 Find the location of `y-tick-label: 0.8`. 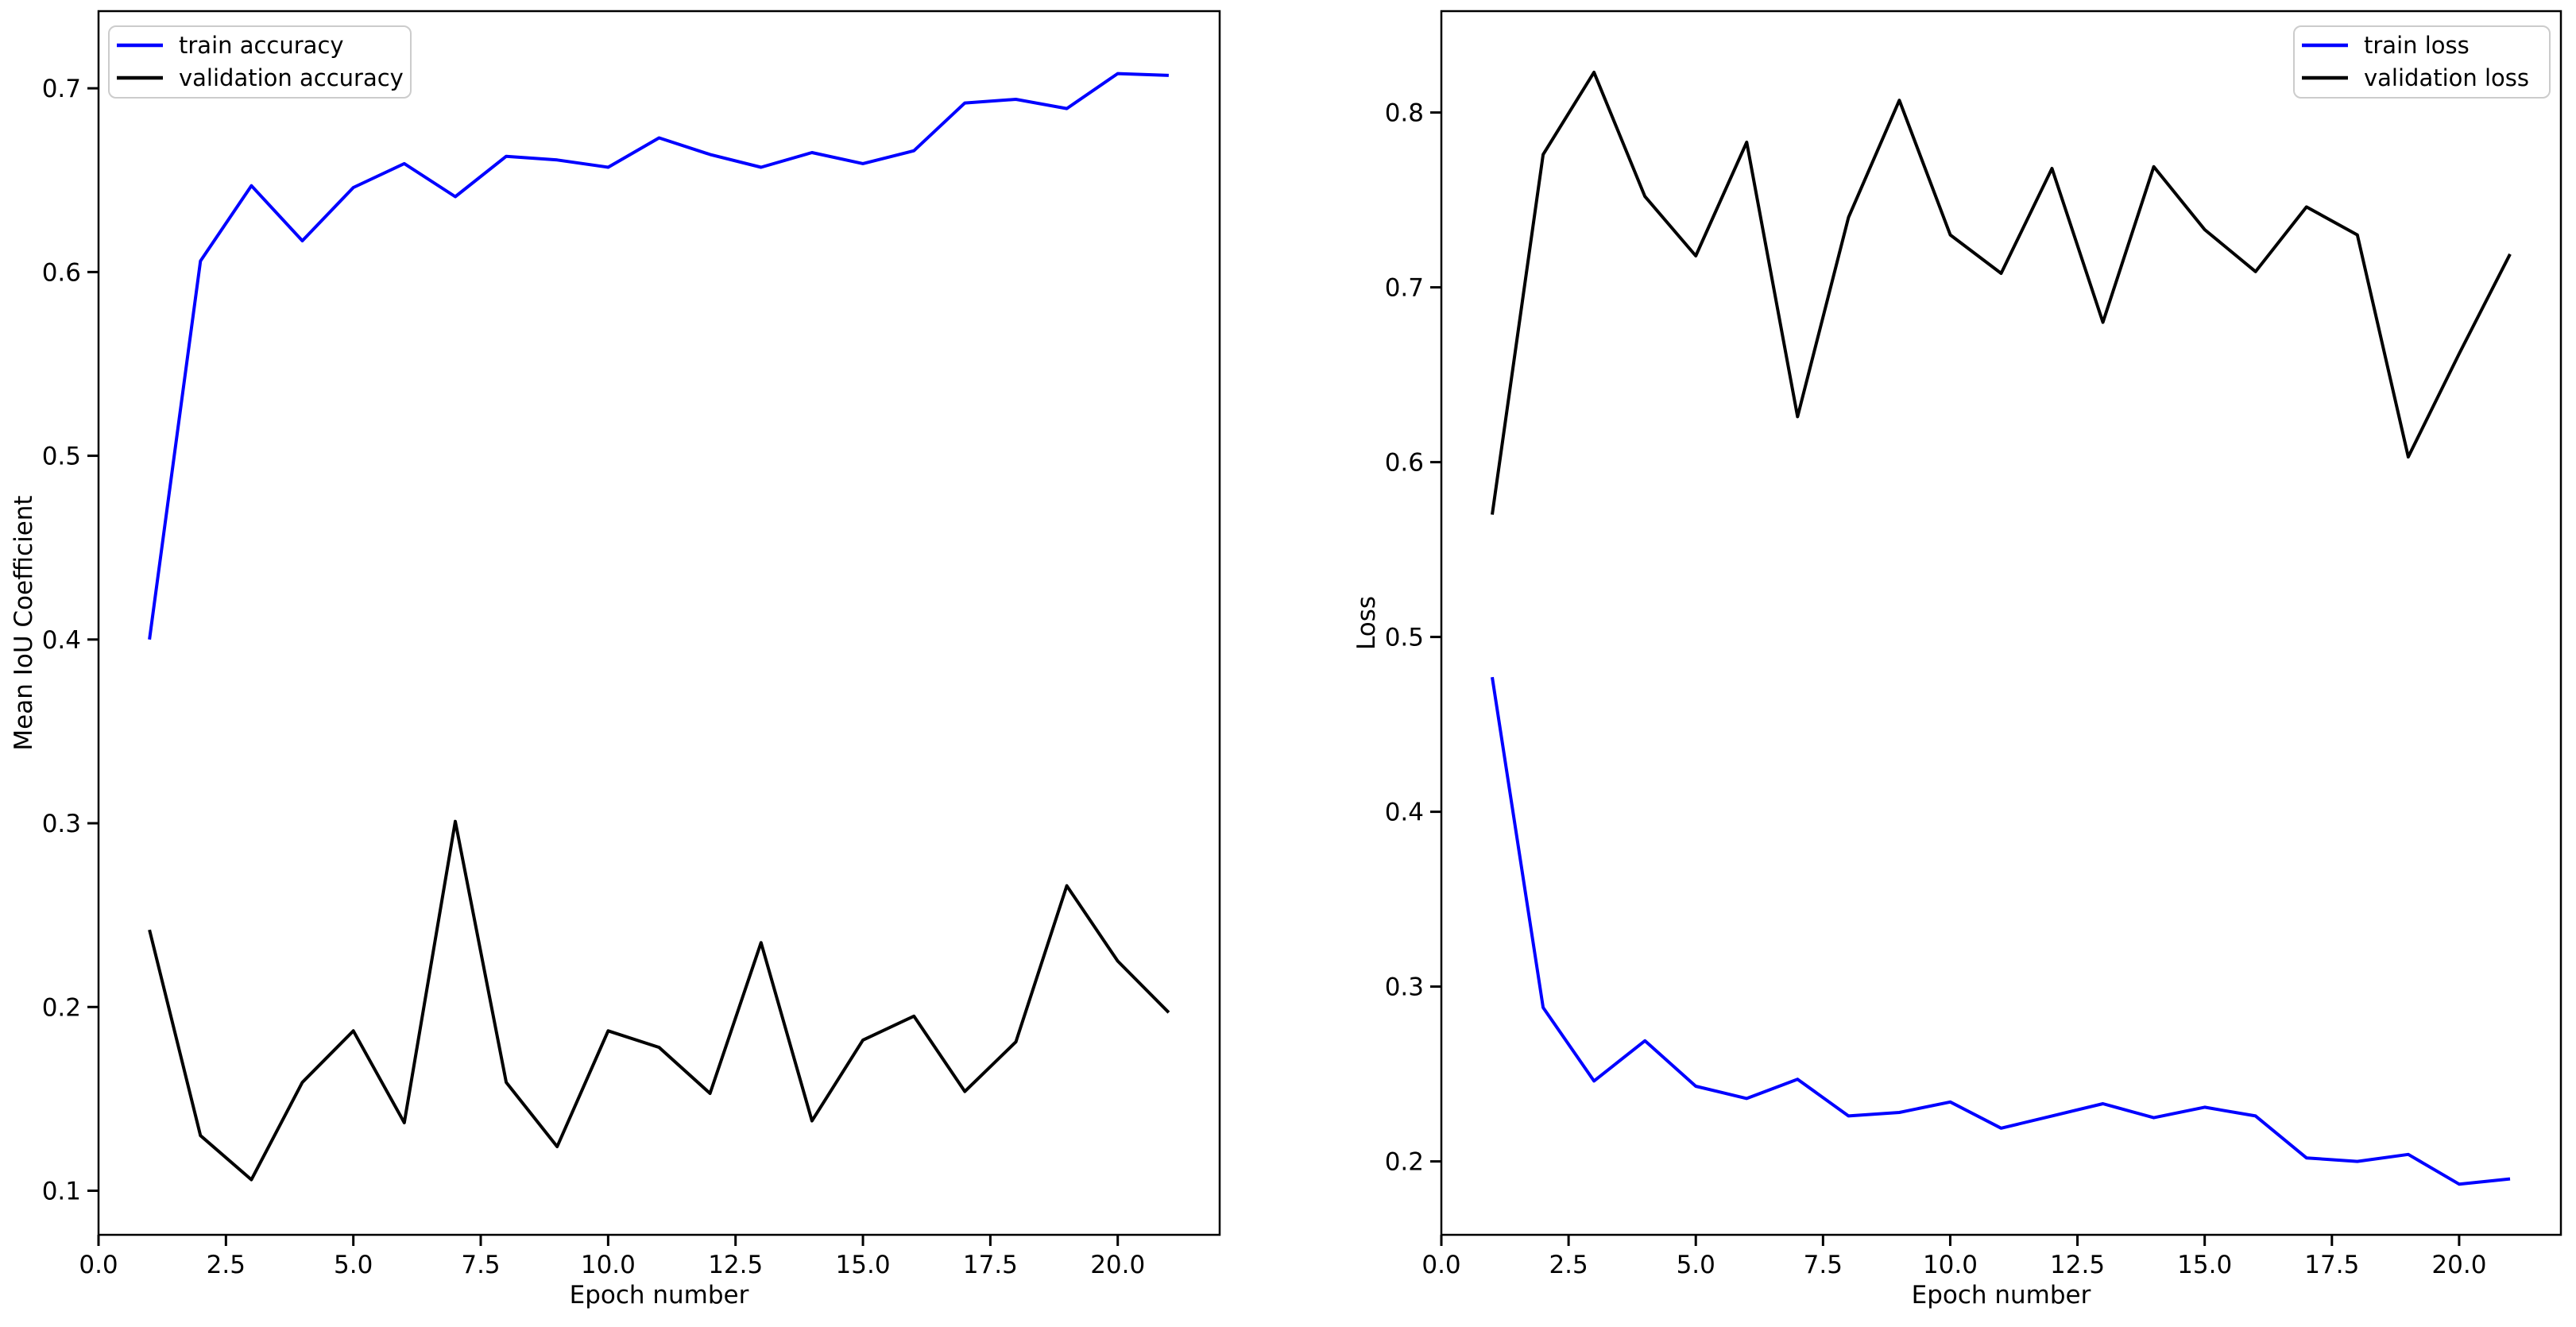

y-tick-label: 0.8 is located at coordinates (1404, 113).